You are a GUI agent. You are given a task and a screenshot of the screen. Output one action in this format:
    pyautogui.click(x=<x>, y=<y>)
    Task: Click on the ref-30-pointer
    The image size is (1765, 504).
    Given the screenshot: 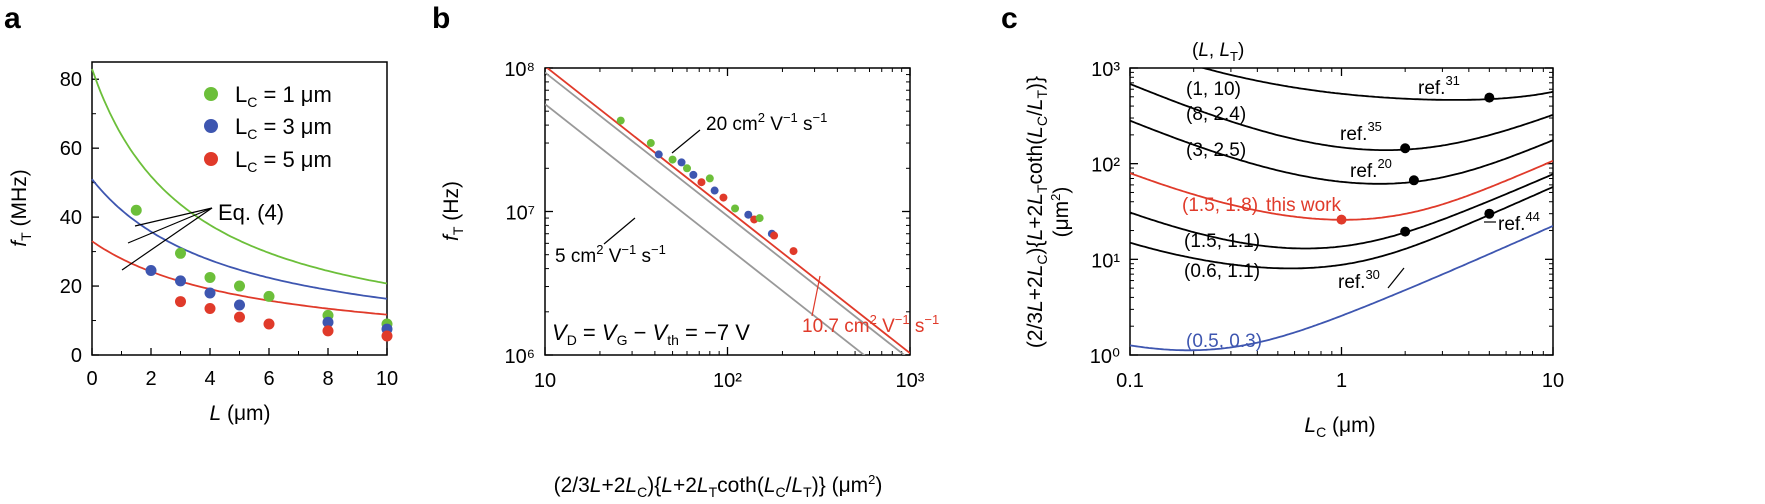 What is the action you would take?
    pyautogui.click(x=1396, y=278)
    